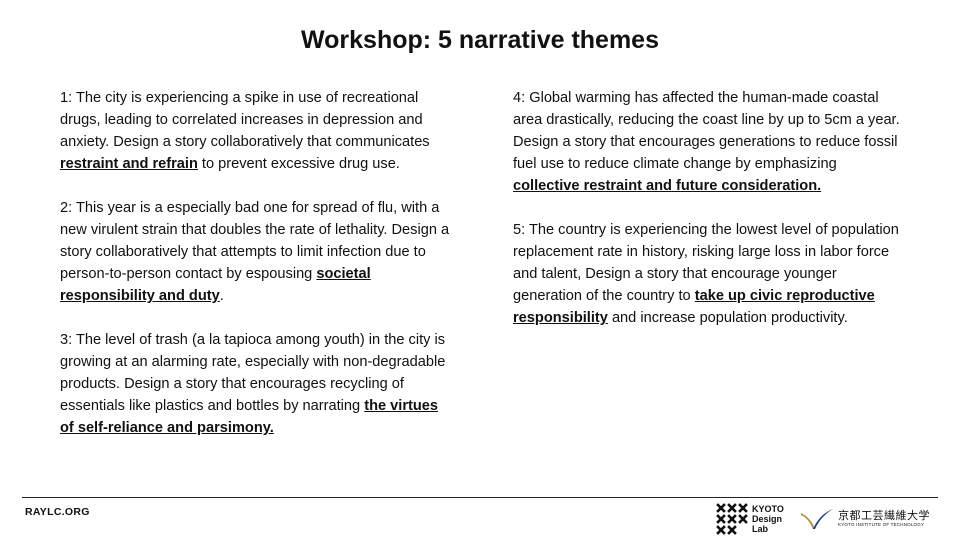 This screenshot has height=540, width=960. I want to click on kdl-wordmark: KYOTO Design Lab, so click(768, 519).